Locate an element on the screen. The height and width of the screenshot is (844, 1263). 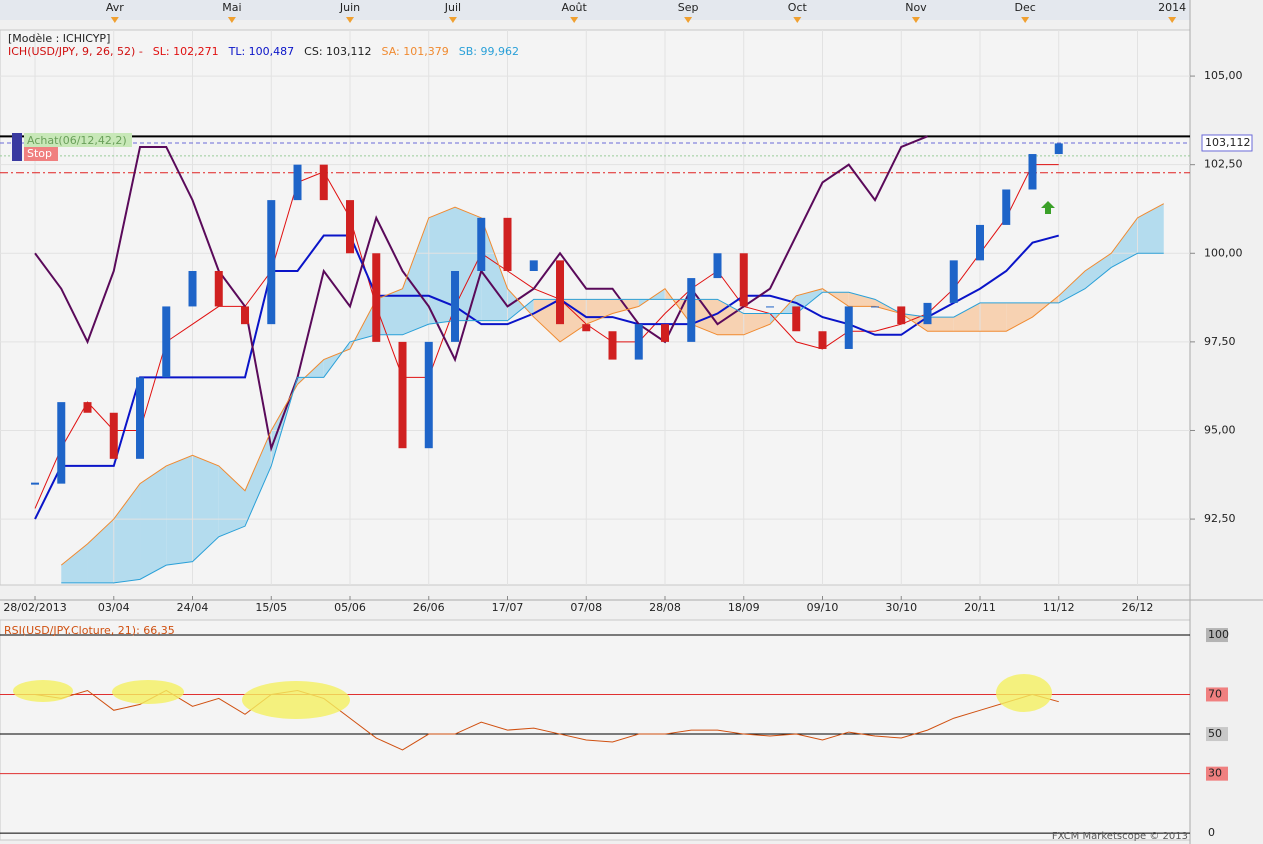
month-label: Juin is located at coordinates (349, 7).